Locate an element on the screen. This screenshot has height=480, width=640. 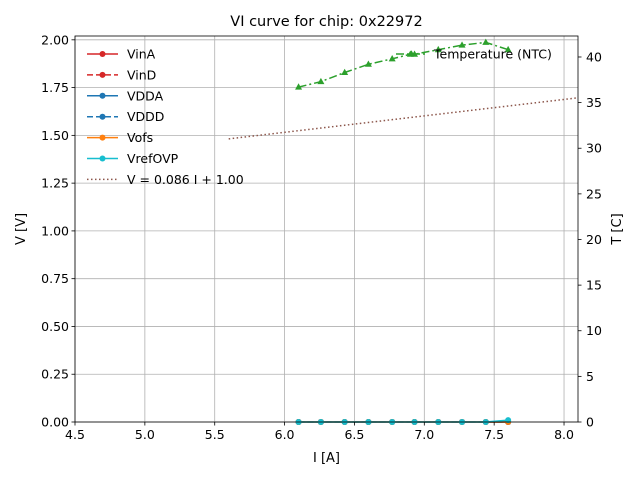
y-tick-label: 1.75 is located at coordinates (55, 87).